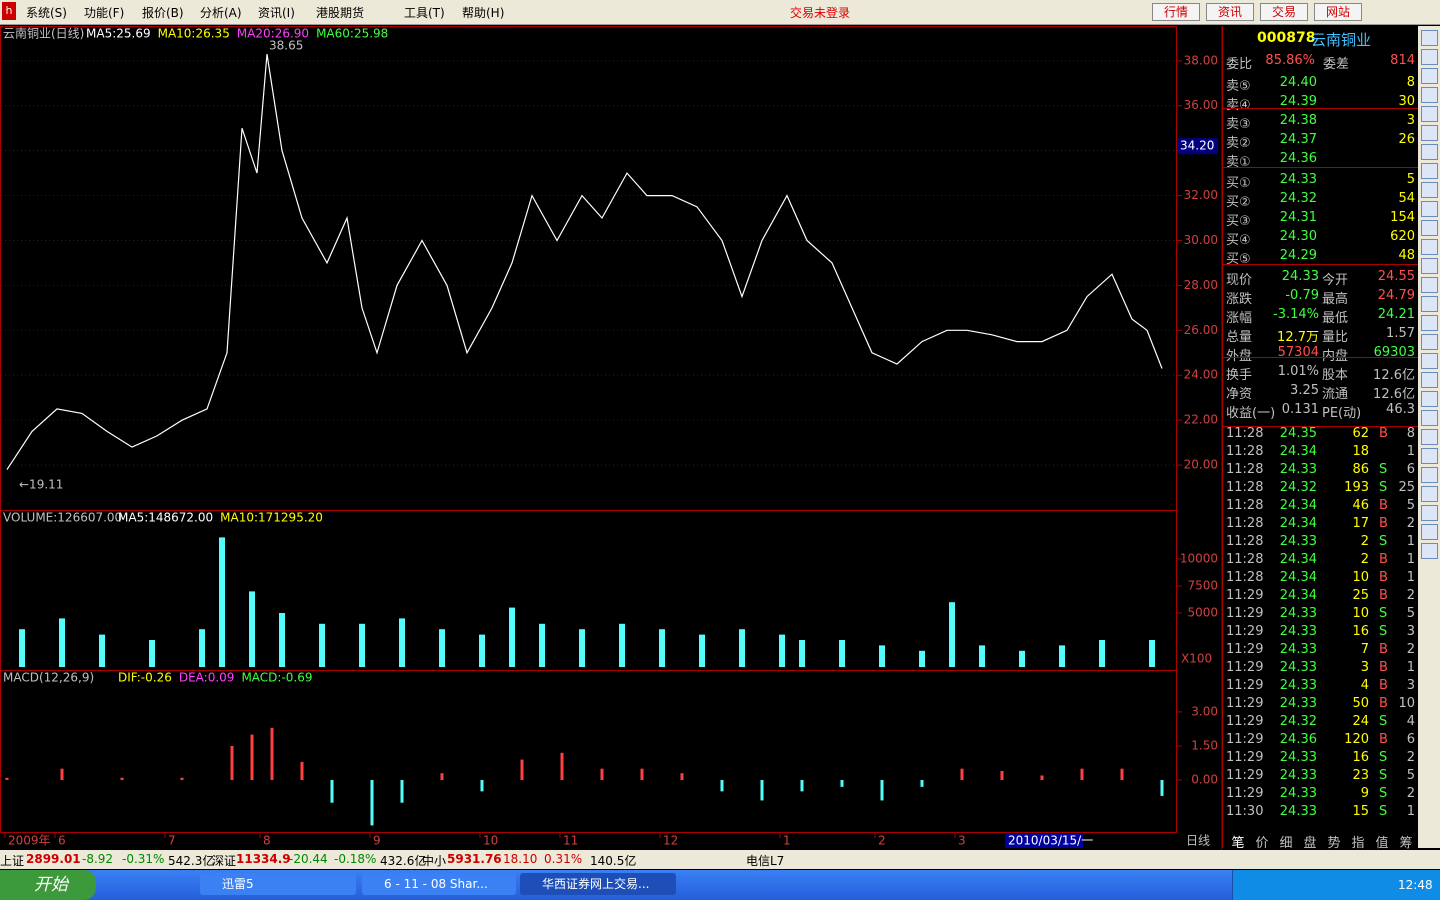  I want to click on taskbar-window: 迅雷5, so click(278, 884).